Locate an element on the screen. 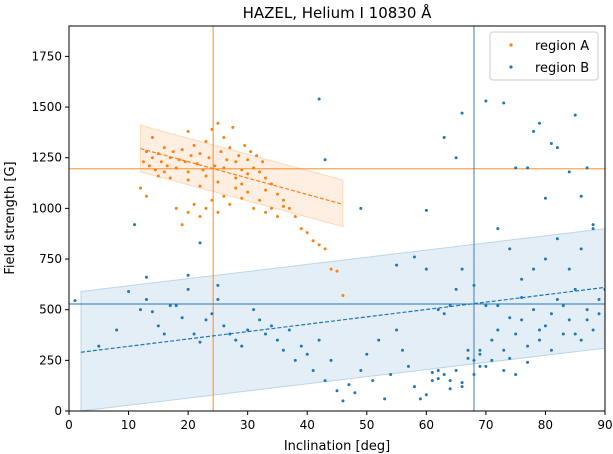  y-tick-label: 1250 is located at coordinates (46, 158).